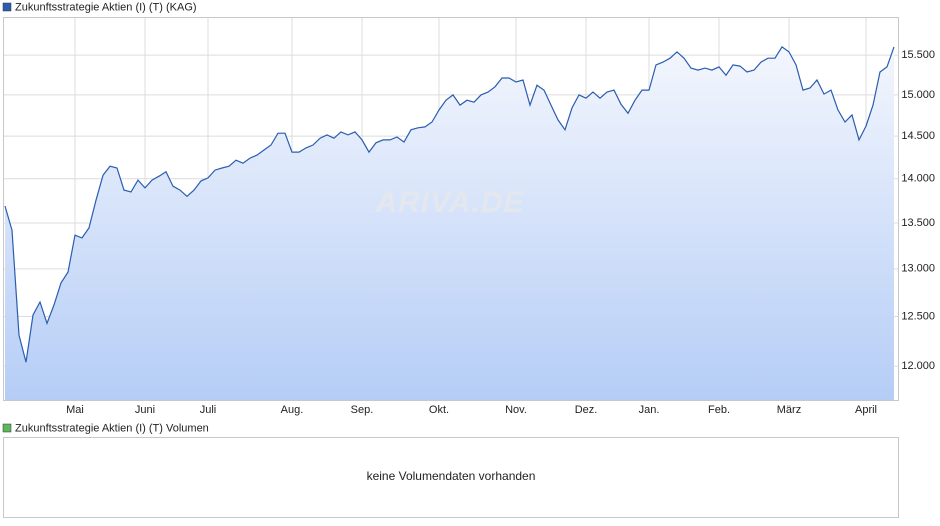 The image size is (940, 526). I want to click on volume-frame, so click(451, 477).